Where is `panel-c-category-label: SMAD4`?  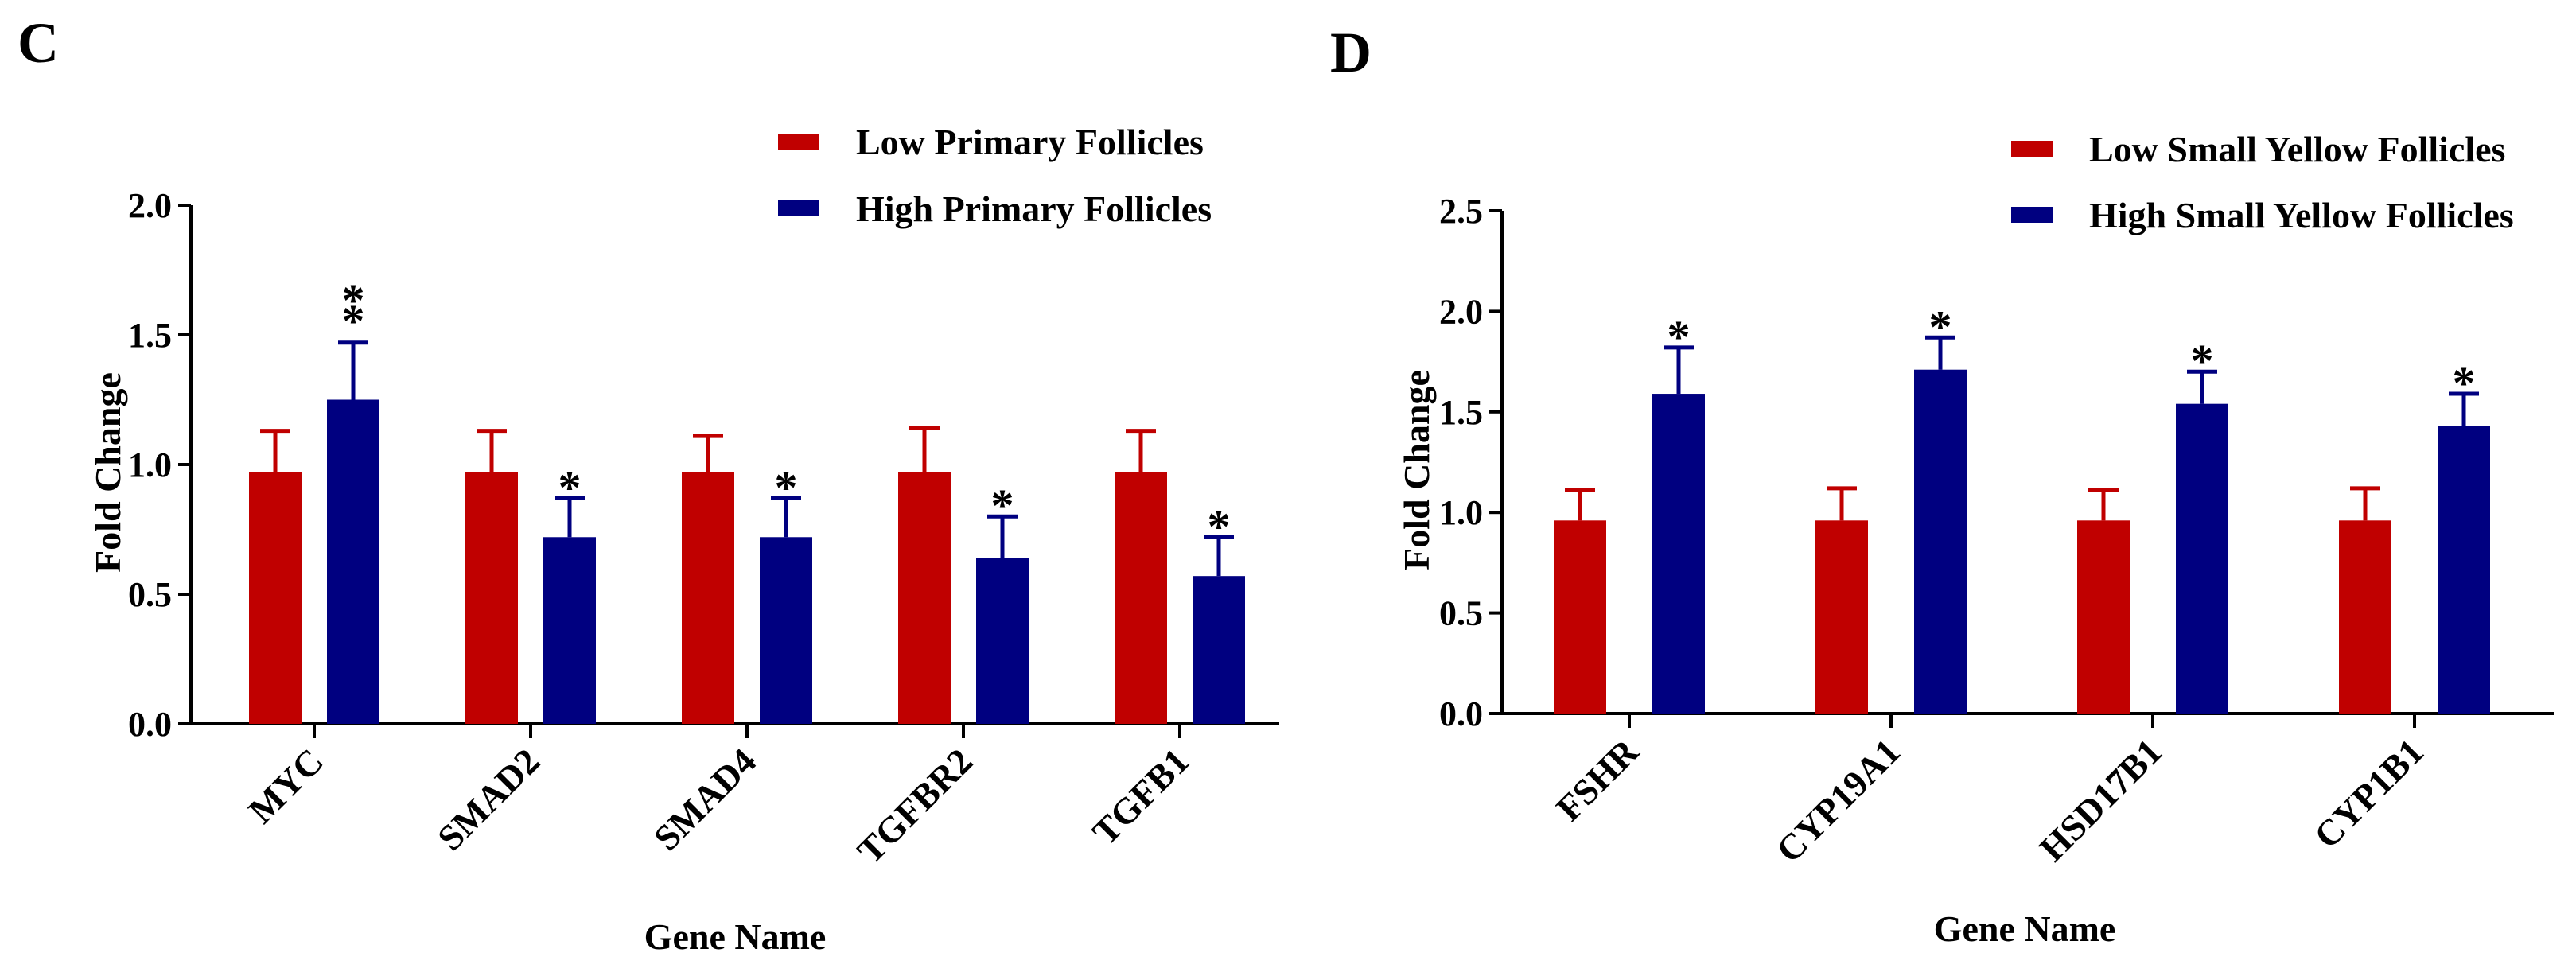 panel-c-category-label: SMAD4 is located at coordinates (705, 799).